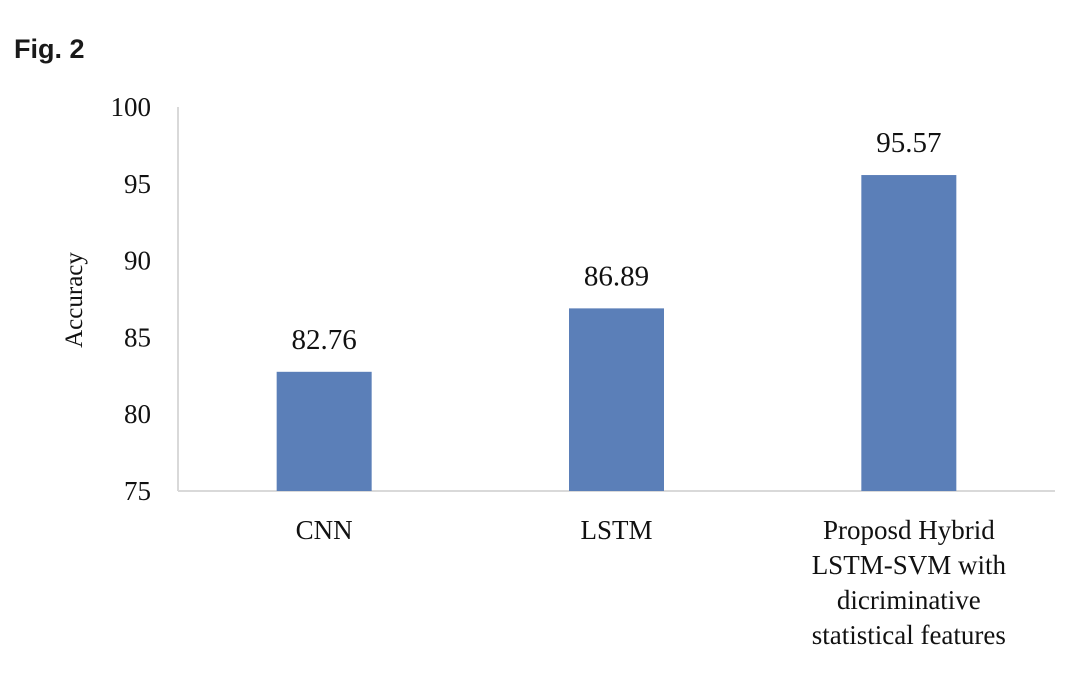  I want to click on y-tick-label: 80, so click(137, 414).